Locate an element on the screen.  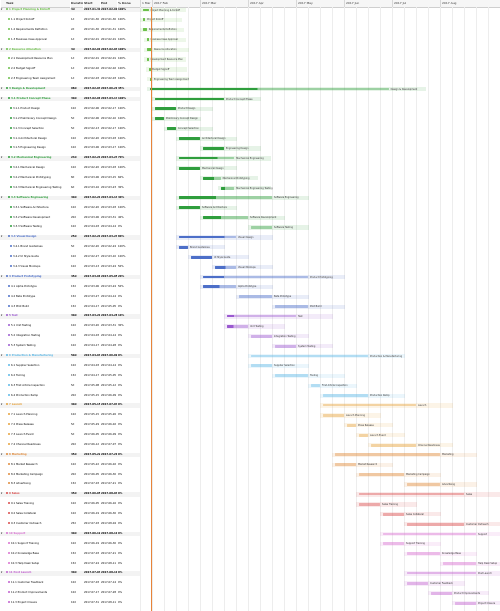
column-header-task: Task is located at coordinates (38, 4).